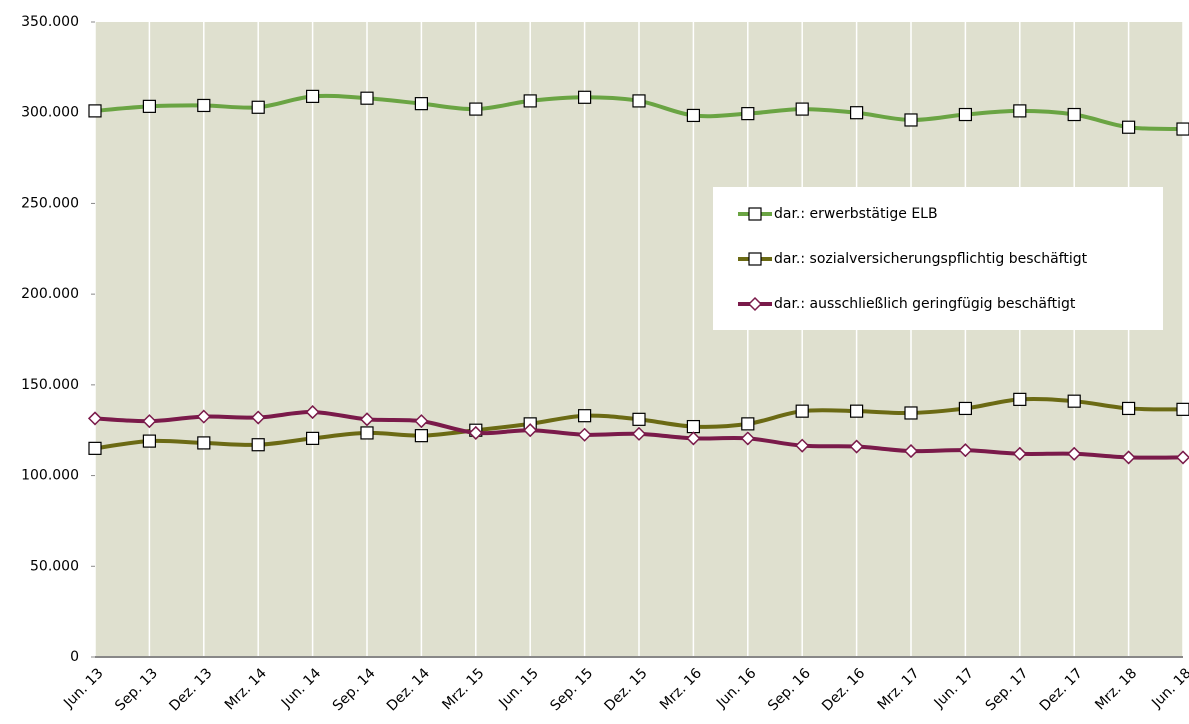 The height and width of the screenshot is (724, 1189). I want to click on y-tick-label: 350.000, so click(50, 22).